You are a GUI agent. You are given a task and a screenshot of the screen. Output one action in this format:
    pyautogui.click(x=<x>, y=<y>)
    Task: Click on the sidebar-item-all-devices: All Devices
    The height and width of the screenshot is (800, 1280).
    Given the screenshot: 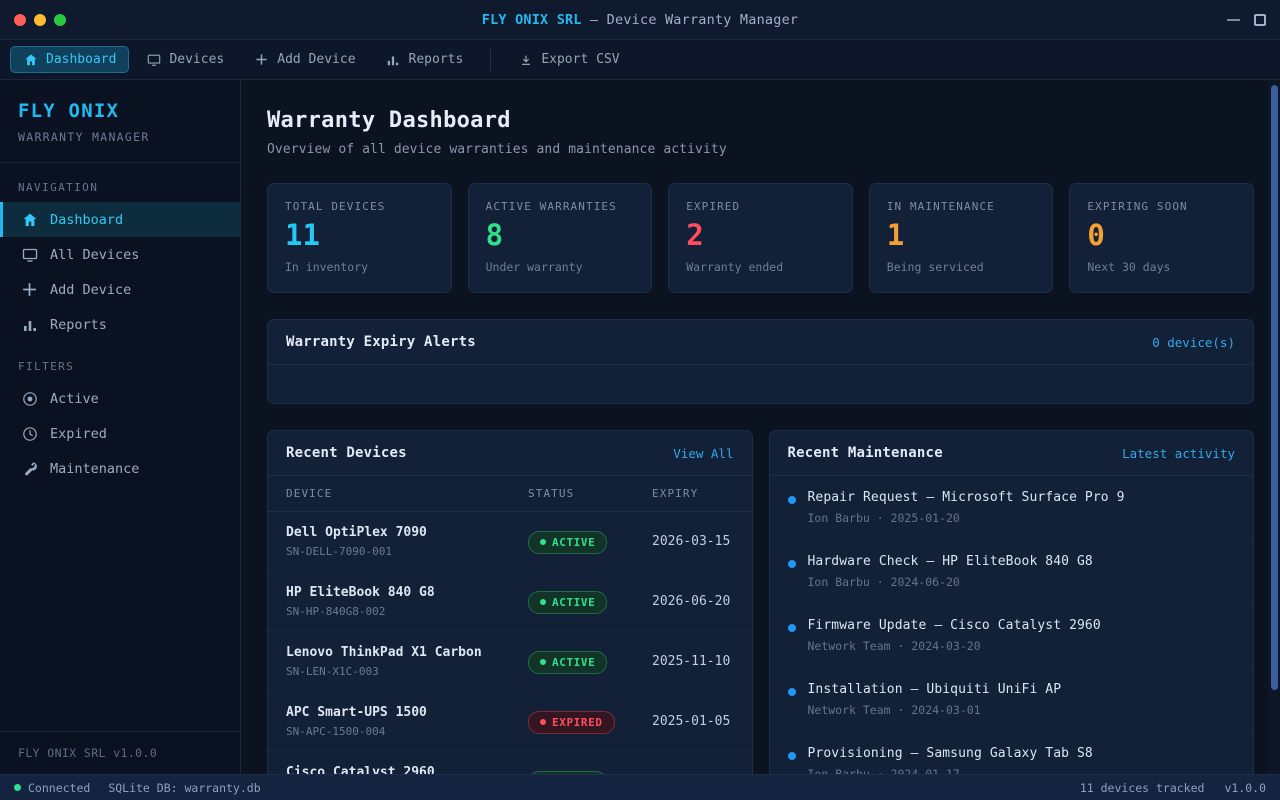 What is the action you would take?
    pyautogui.click(x=120, y=254)
    